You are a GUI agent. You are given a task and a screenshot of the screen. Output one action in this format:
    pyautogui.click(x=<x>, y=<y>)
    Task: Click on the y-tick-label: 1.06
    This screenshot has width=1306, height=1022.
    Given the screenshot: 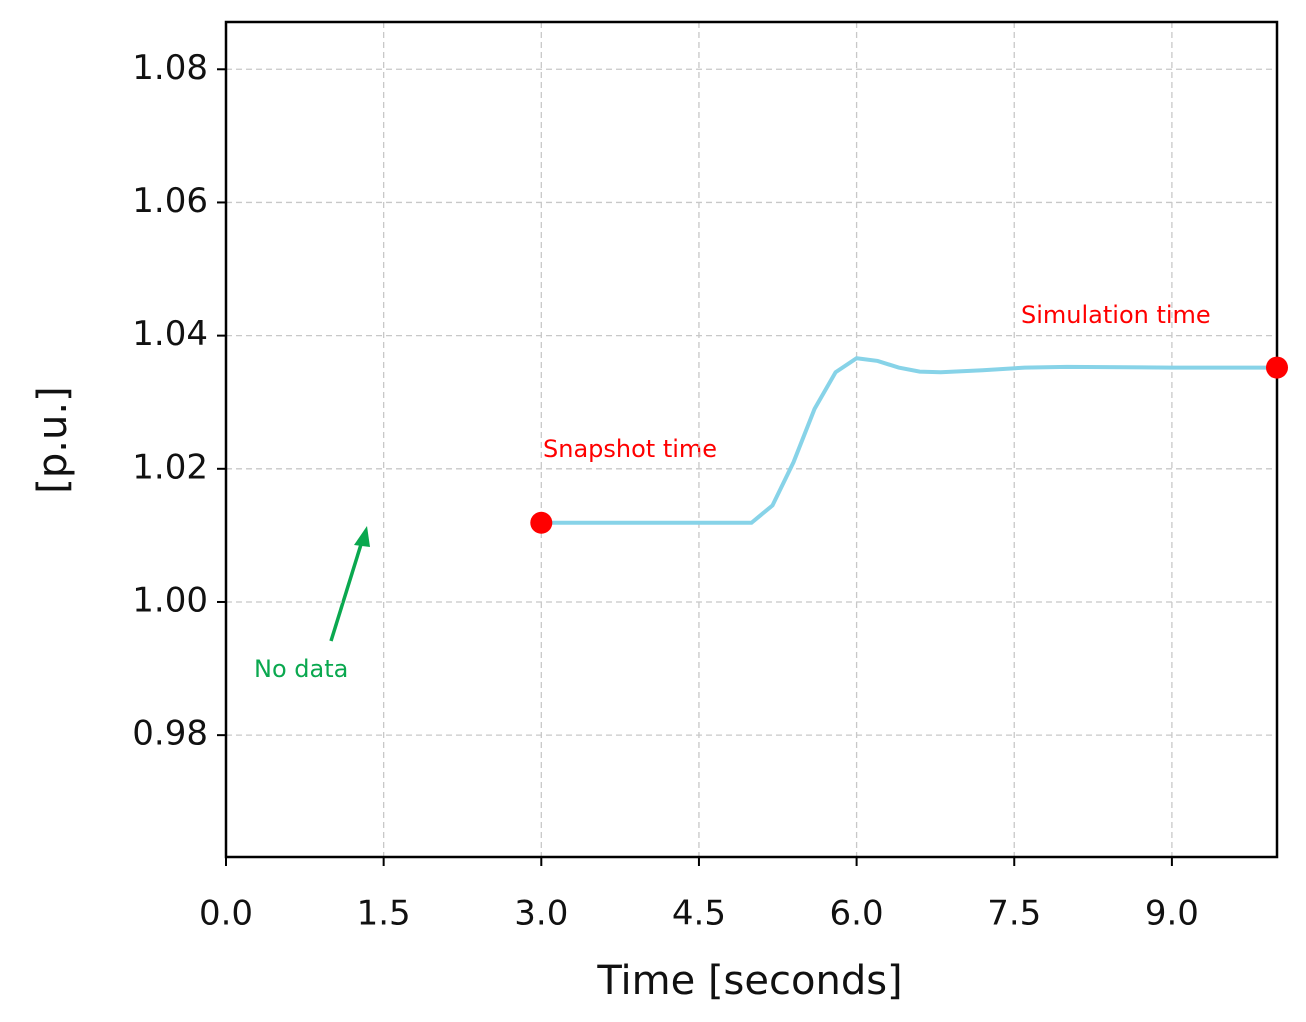 What is the action you would take?
    pyautogui.click(x=170, y=201)
    